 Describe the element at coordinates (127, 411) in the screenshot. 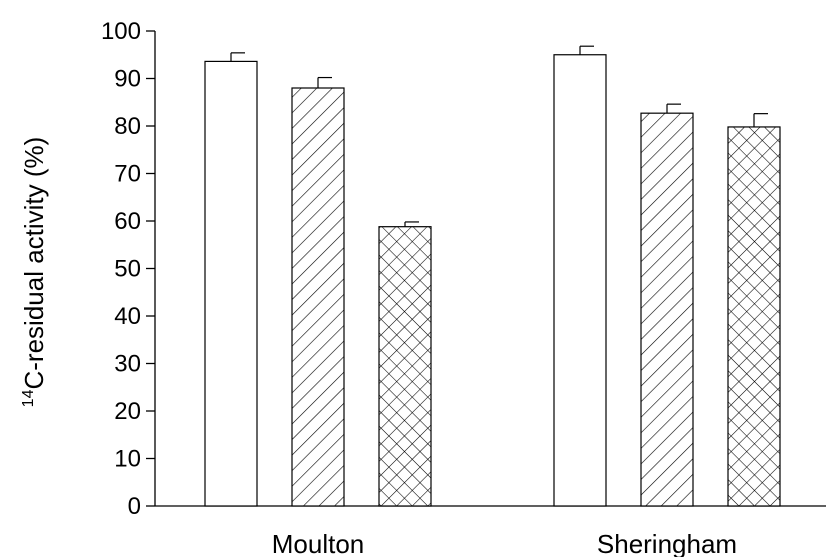

I see `y-tick-label: 20` at that location.